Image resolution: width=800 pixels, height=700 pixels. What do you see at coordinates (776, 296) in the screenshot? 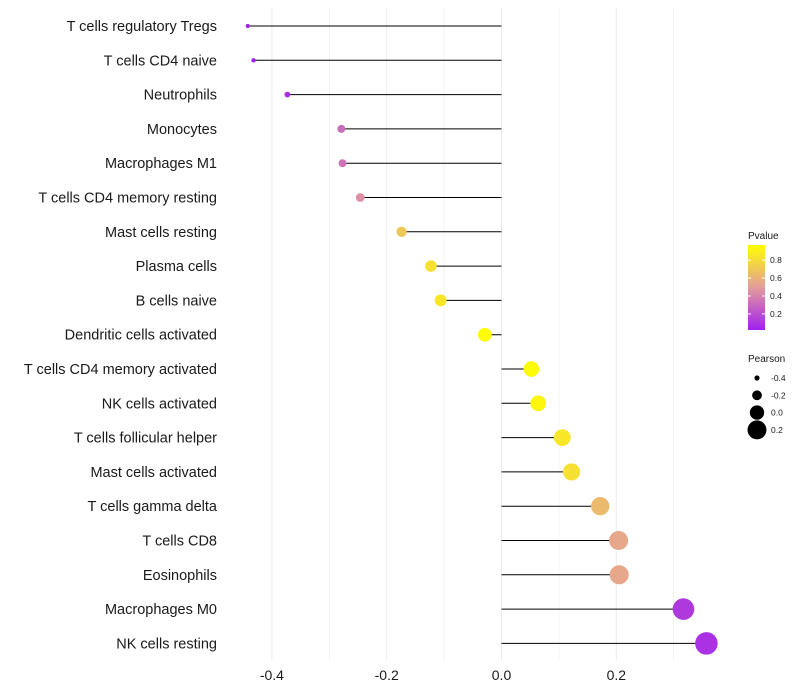
I see `pvalue-tick-label: 0.4` at bounding box center [776, 296].